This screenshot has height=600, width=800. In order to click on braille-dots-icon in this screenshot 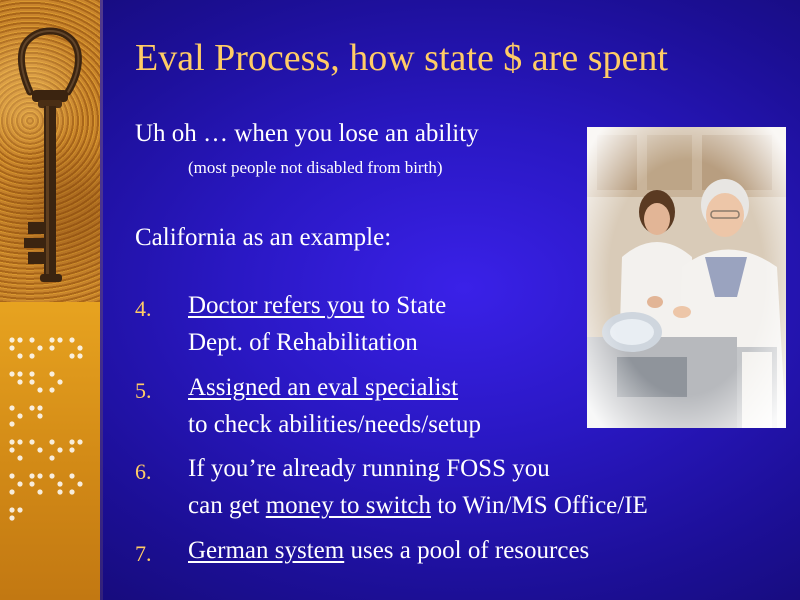, I will do `click(46, 429)`.